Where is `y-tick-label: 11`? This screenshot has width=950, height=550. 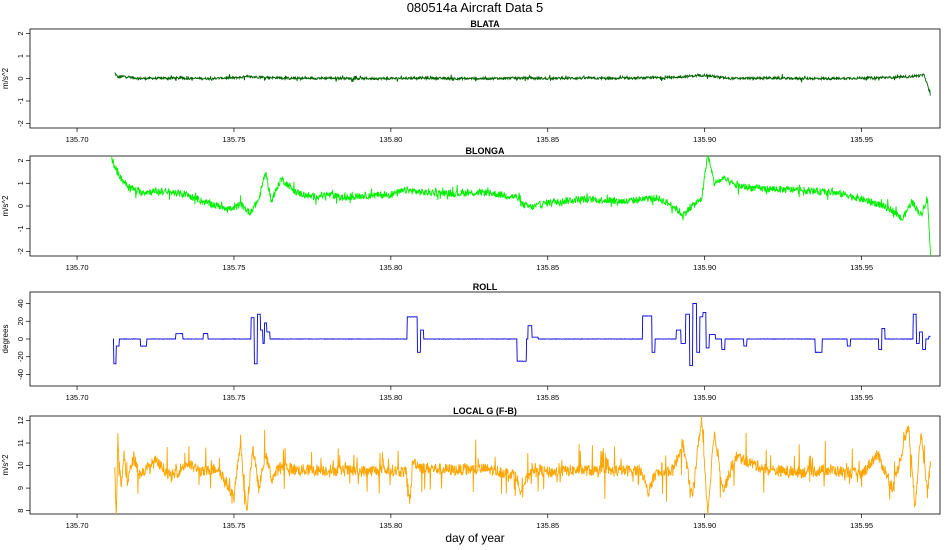 y-tick-label: 11 is located at coordinates (20, 443).